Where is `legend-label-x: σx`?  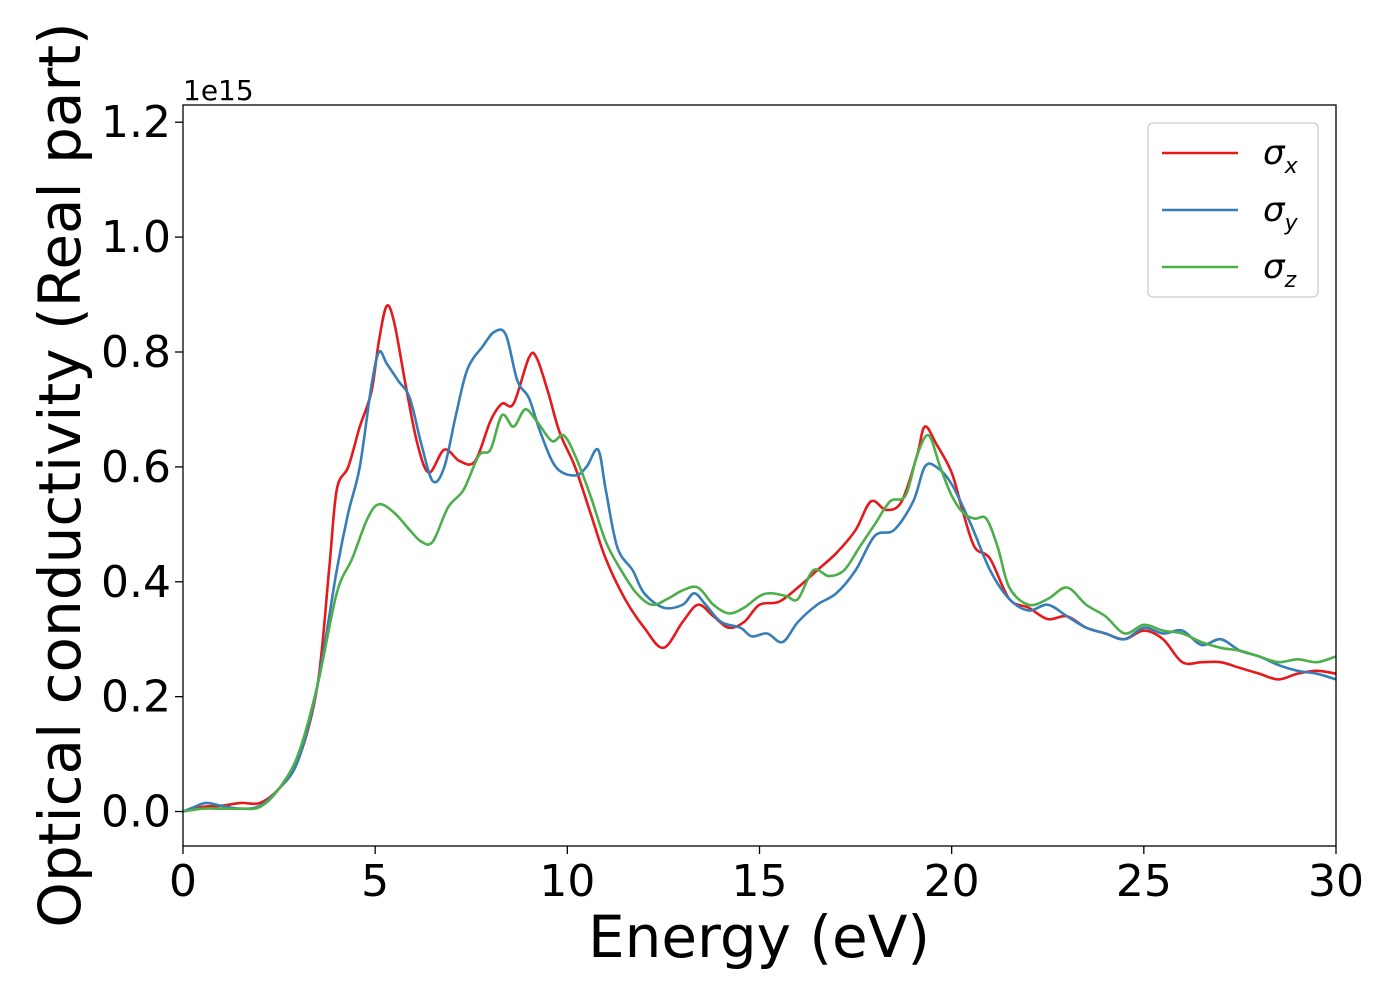
legend-label-x: σx is located at coordinates (1281, 156).